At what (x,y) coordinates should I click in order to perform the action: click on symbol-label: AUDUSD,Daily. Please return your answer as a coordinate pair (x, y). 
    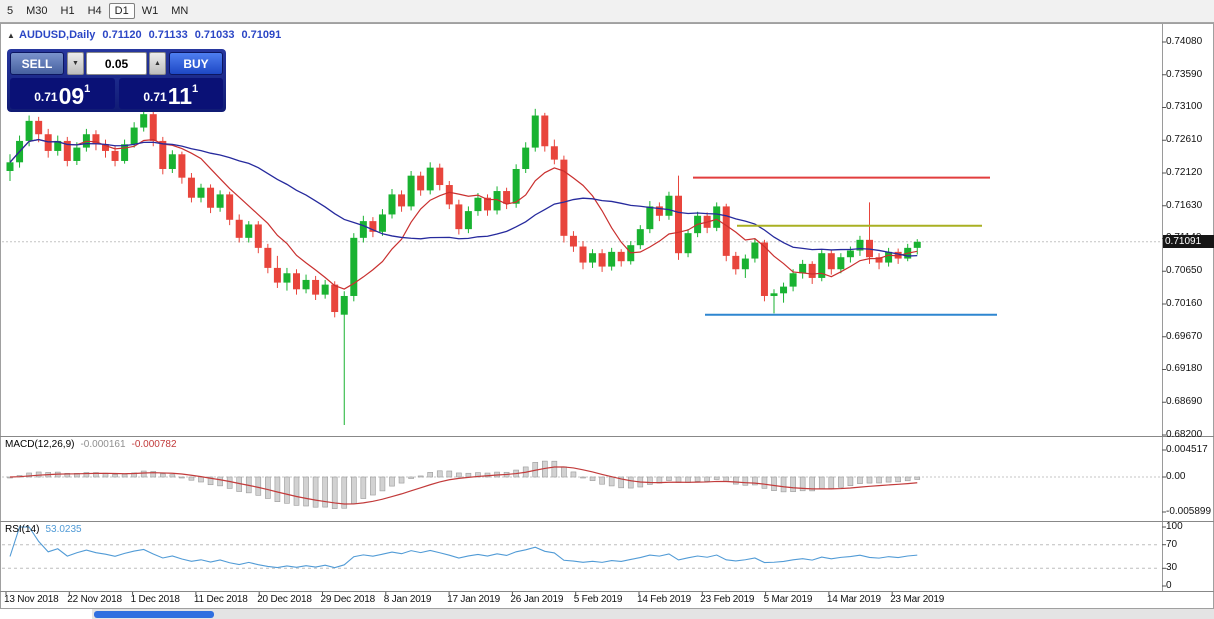
    Looking at the image, I should click on (57, 35).